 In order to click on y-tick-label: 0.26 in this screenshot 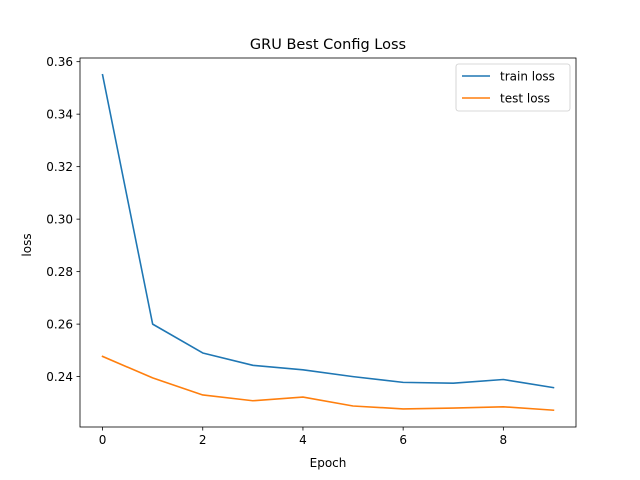, I will do `click(59, 324)`.